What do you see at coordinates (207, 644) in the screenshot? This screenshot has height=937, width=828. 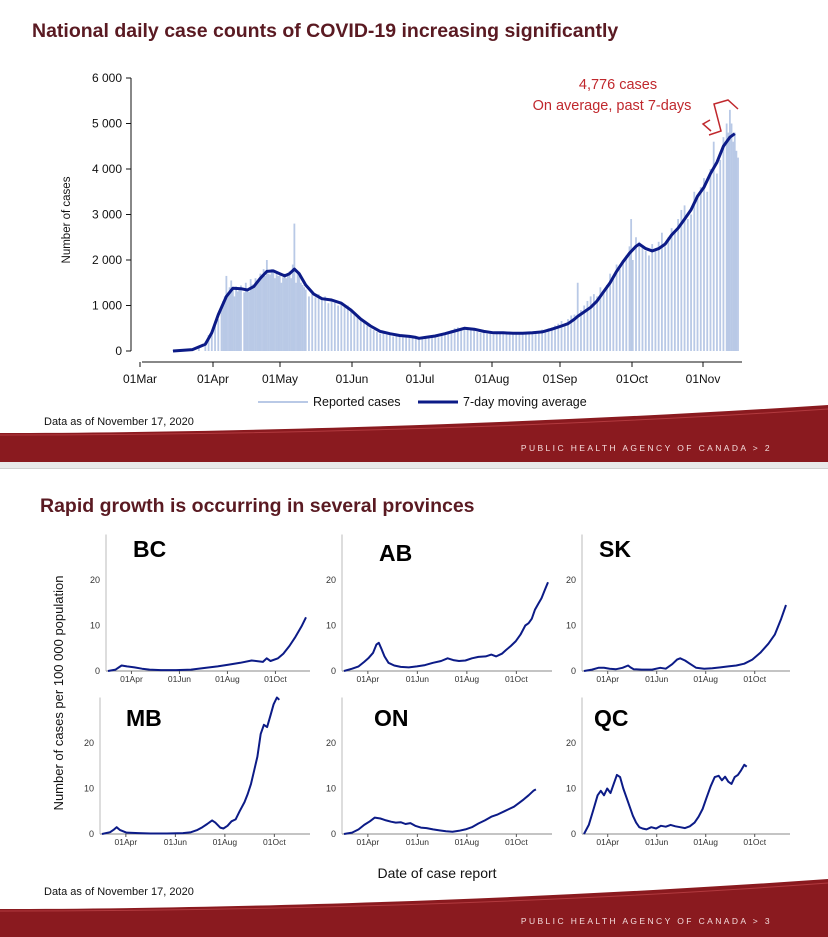 I see `province-line-bc` at bounding box center [207, 644].